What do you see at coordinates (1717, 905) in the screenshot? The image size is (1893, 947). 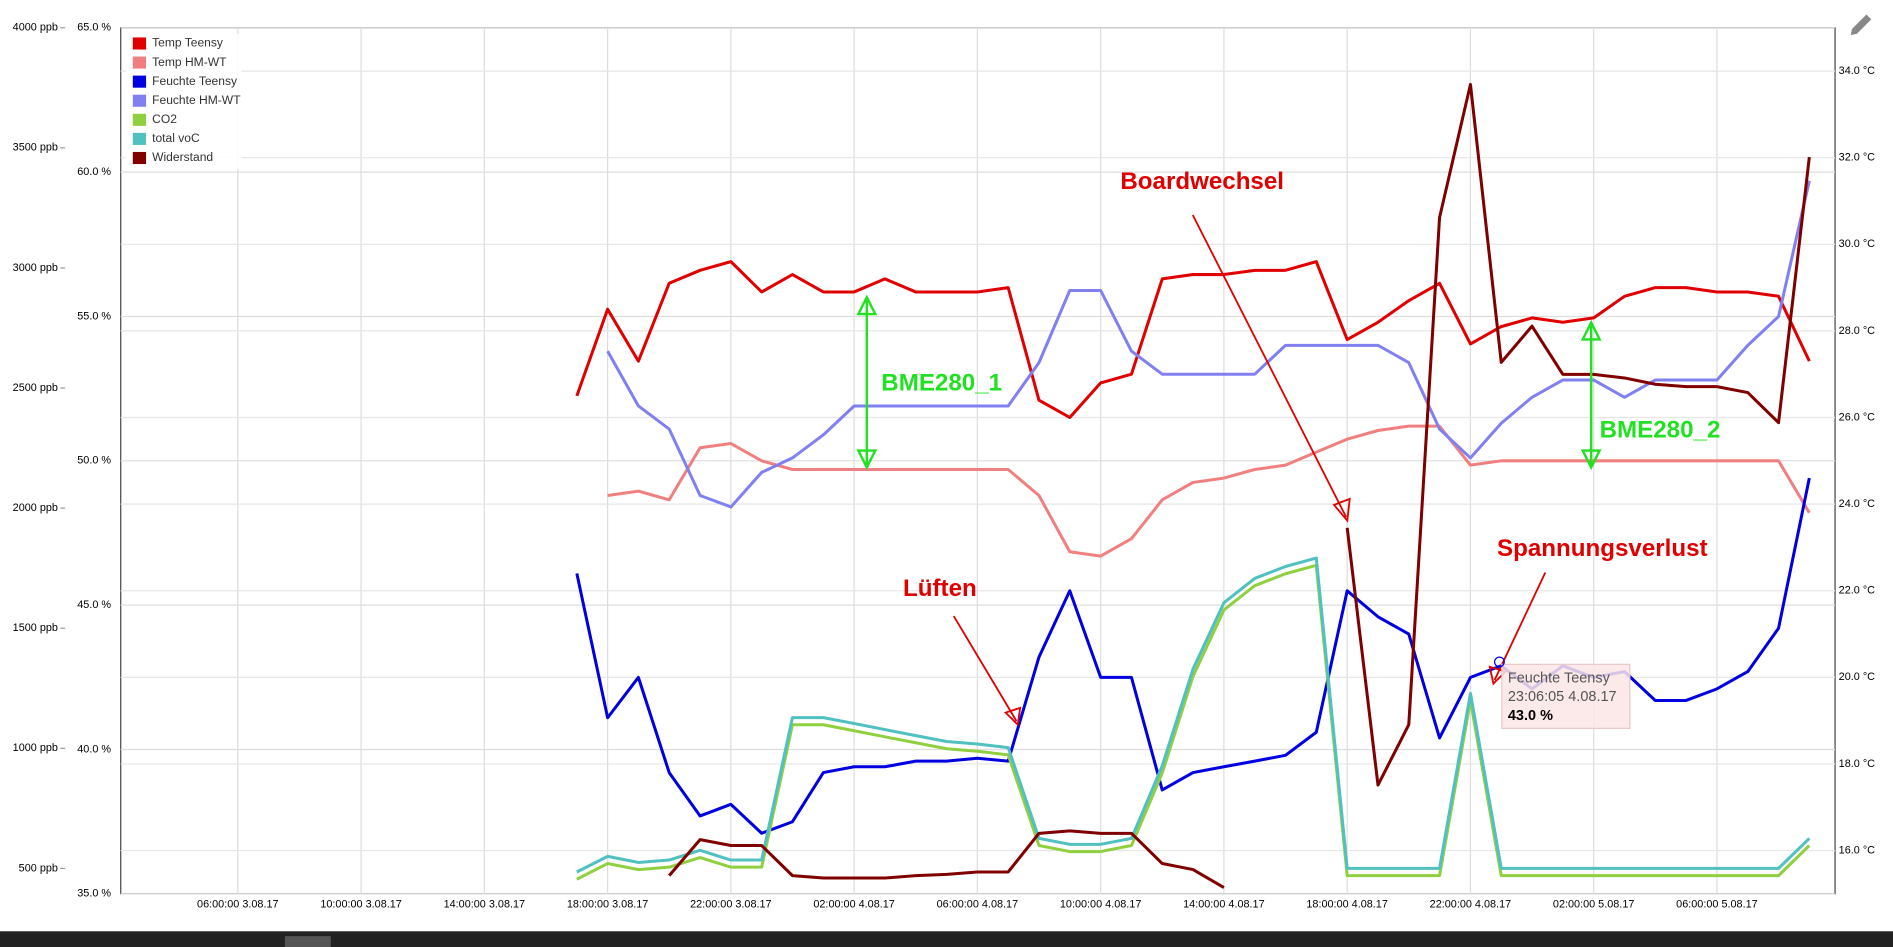 I see `x-tick-label: 06:00:00 5.08.17` at bounding box center [1717, 905].